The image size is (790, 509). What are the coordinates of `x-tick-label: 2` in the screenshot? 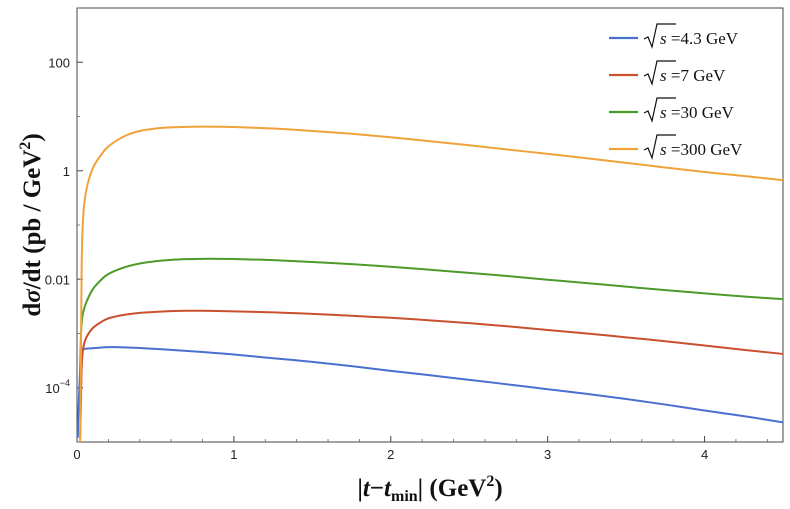 It's located at (390, 454).